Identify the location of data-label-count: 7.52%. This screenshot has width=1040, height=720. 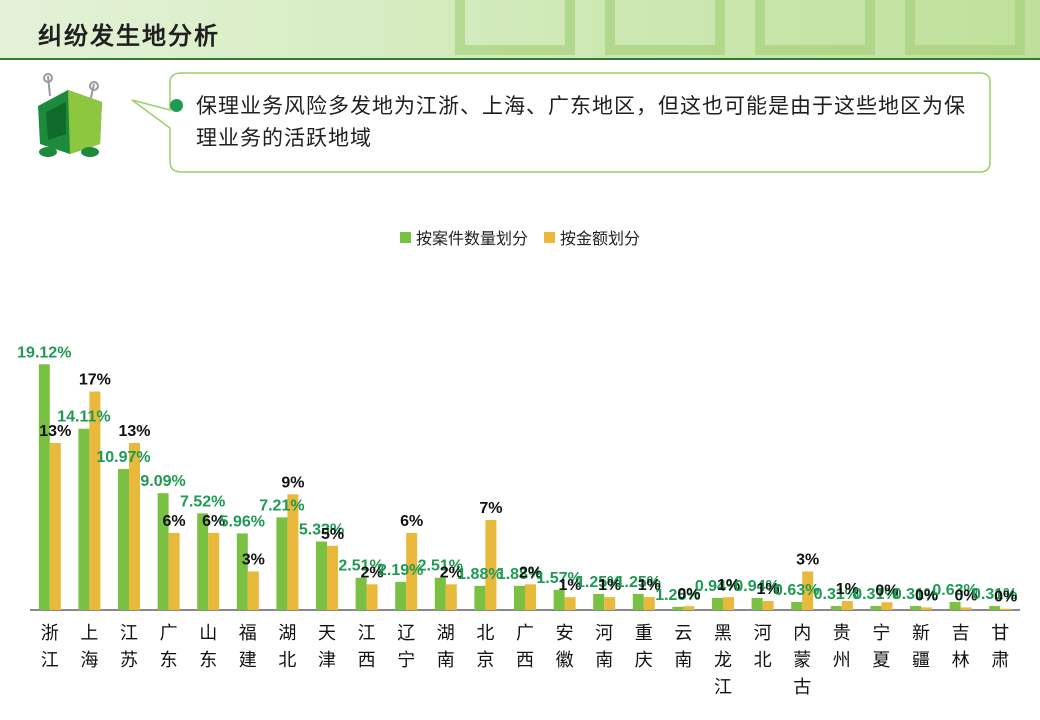
(202, 501).